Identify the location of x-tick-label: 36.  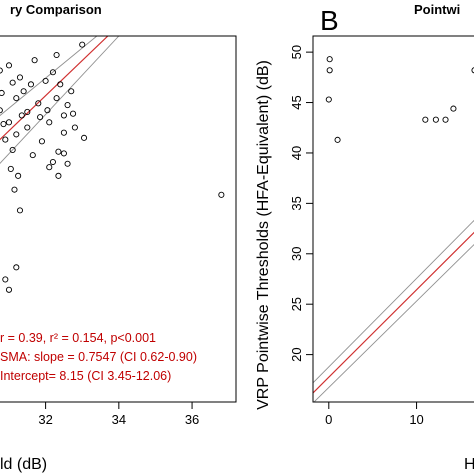
(192, 419).